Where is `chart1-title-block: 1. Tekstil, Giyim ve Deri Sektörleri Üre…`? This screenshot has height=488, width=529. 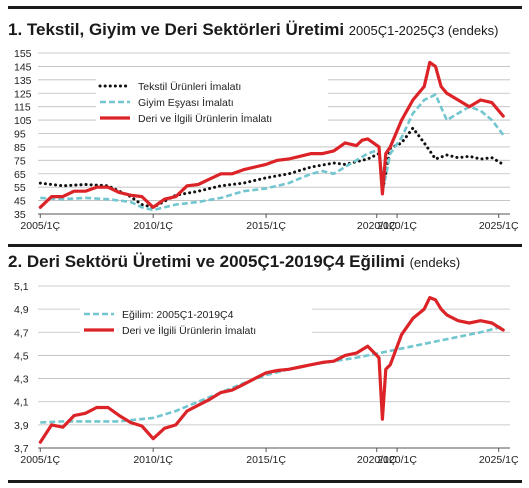
chart1-title-block: 1. Tekstil, Giyim ve Deri Sektörleri Üre… is located at coordinates (253, 30).